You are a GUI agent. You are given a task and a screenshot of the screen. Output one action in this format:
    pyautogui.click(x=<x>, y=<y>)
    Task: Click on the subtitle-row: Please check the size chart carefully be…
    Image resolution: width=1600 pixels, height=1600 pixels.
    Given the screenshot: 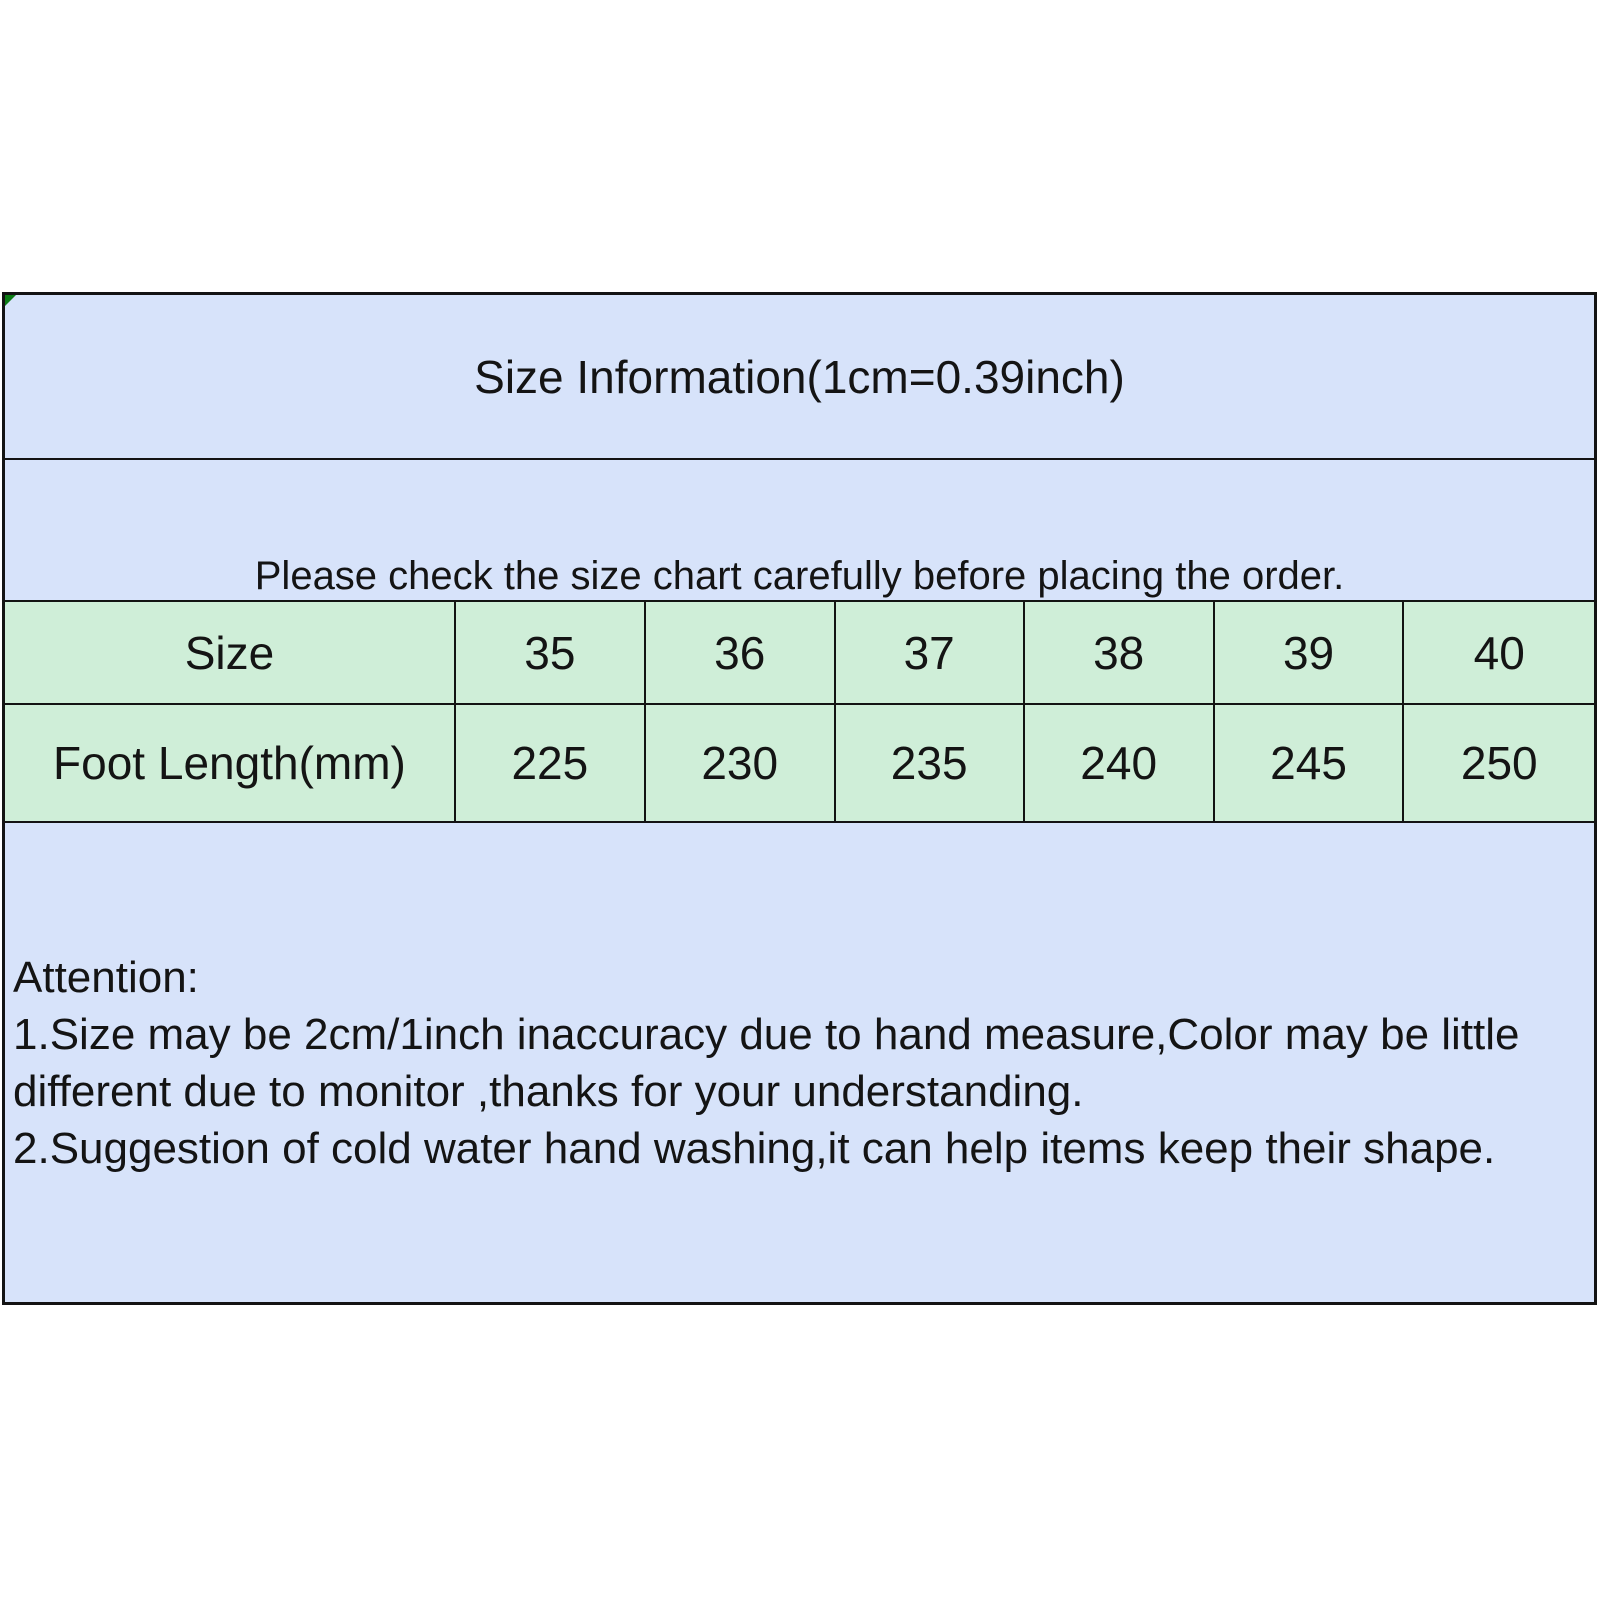 What is the action you would take?
    pyautogui.click(x=799, y=529)
    